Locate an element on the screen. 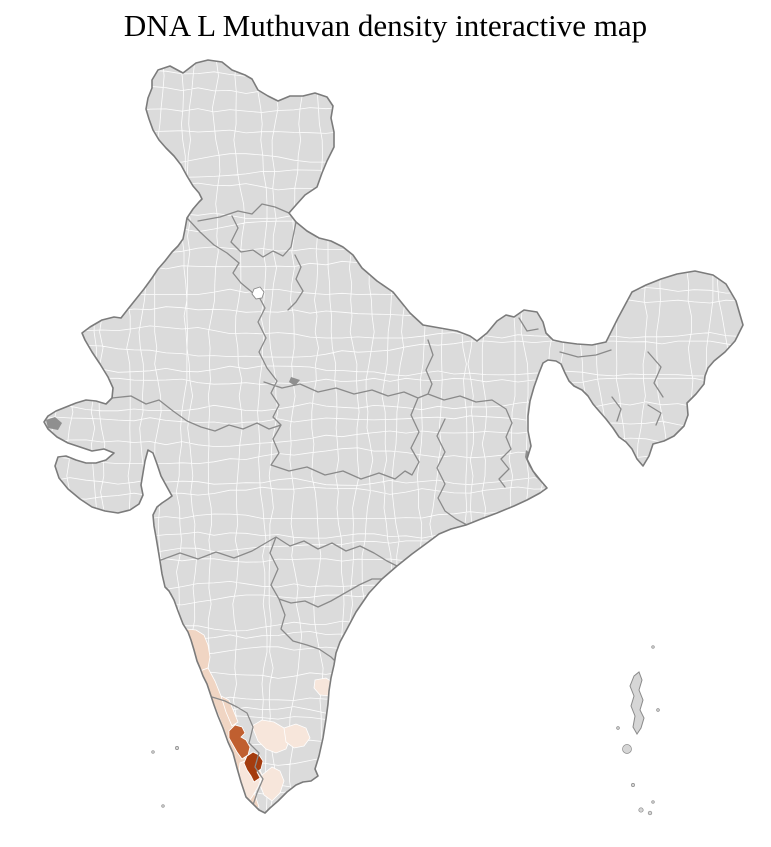 This screenshot has height=847, width=771. highlighted-density-districts is located at coordinates (261, 719).